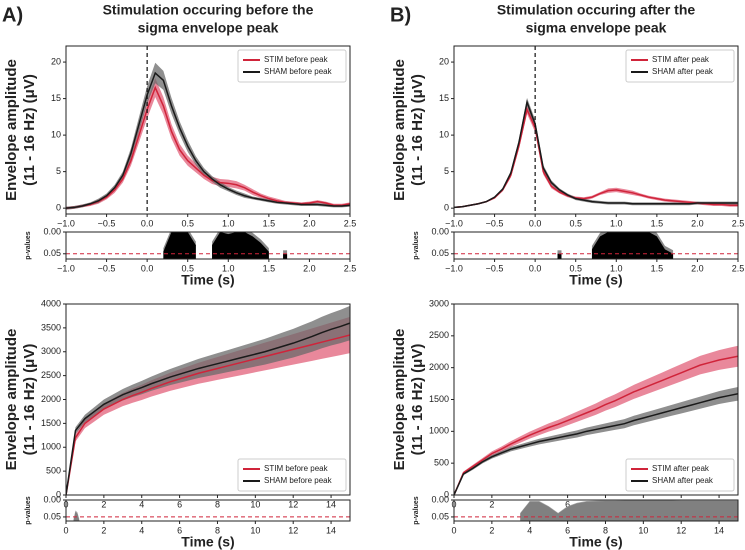 This screenshot has width=745, height=550. Describe the element at coordinates (296, 59) in the screenshot. I see `legend-label: STIM before peak` at that location.